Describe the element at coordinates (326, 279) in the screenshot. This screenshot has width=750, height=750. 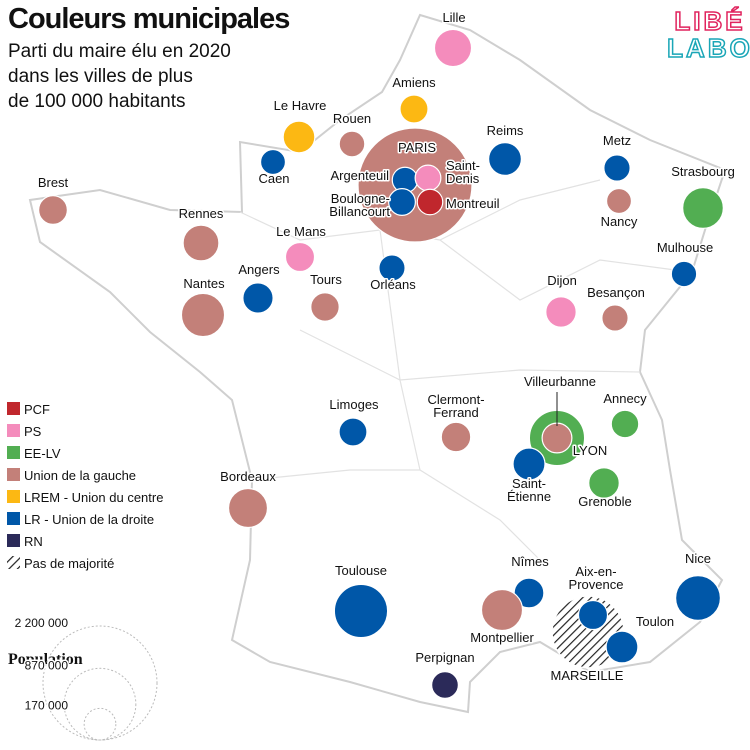
I see `city-label: Tours` at that location.